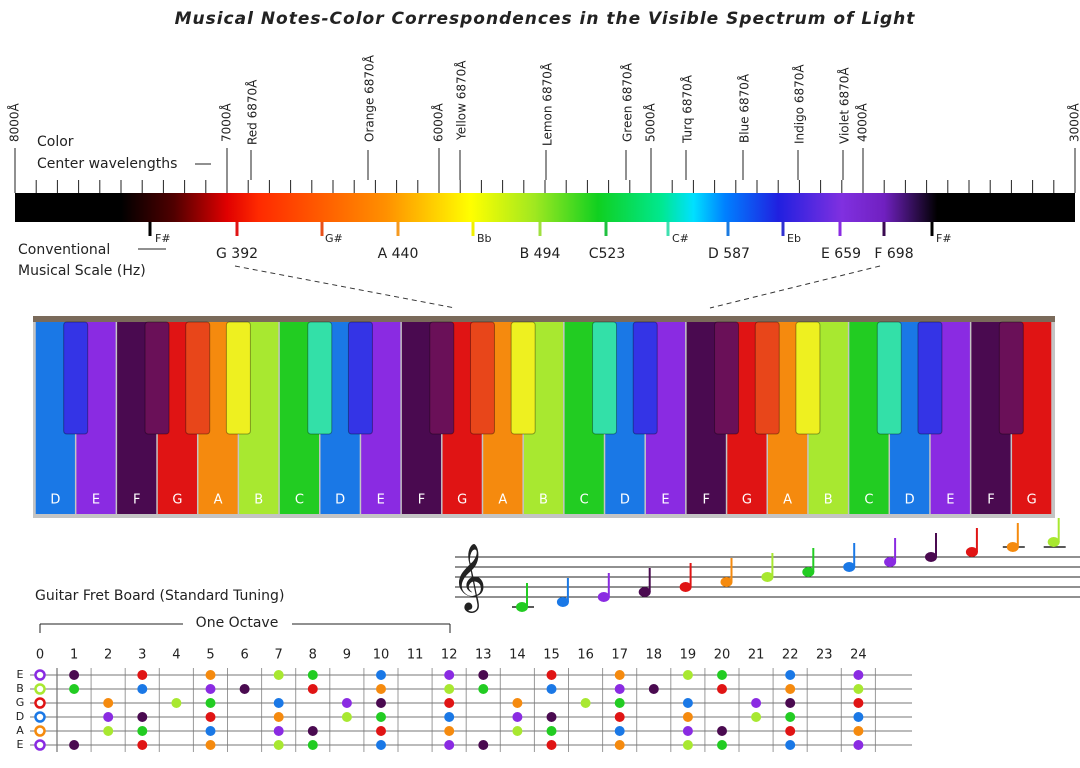 The width and height of the screenshot is (1080, 768). Describe the element at coordinates (226, 122) in the screenshot. I see `wavelength-label: 7000Å` at that location.